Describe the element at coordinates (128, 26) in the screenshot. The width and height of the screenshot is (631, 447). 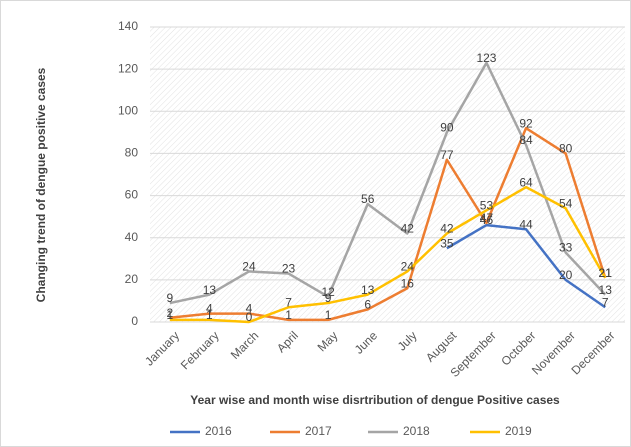
I see `y-tick-label: 140` at that location.